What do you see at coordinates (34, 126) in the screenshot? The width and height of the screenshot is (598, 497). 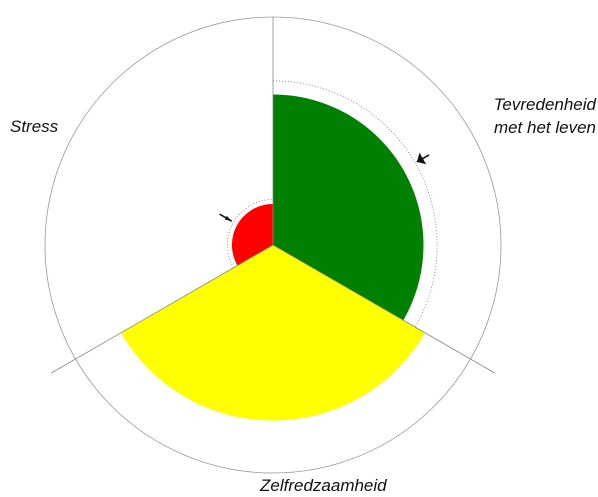 I see `category-label: Stress` at bounding box center [34, 126].